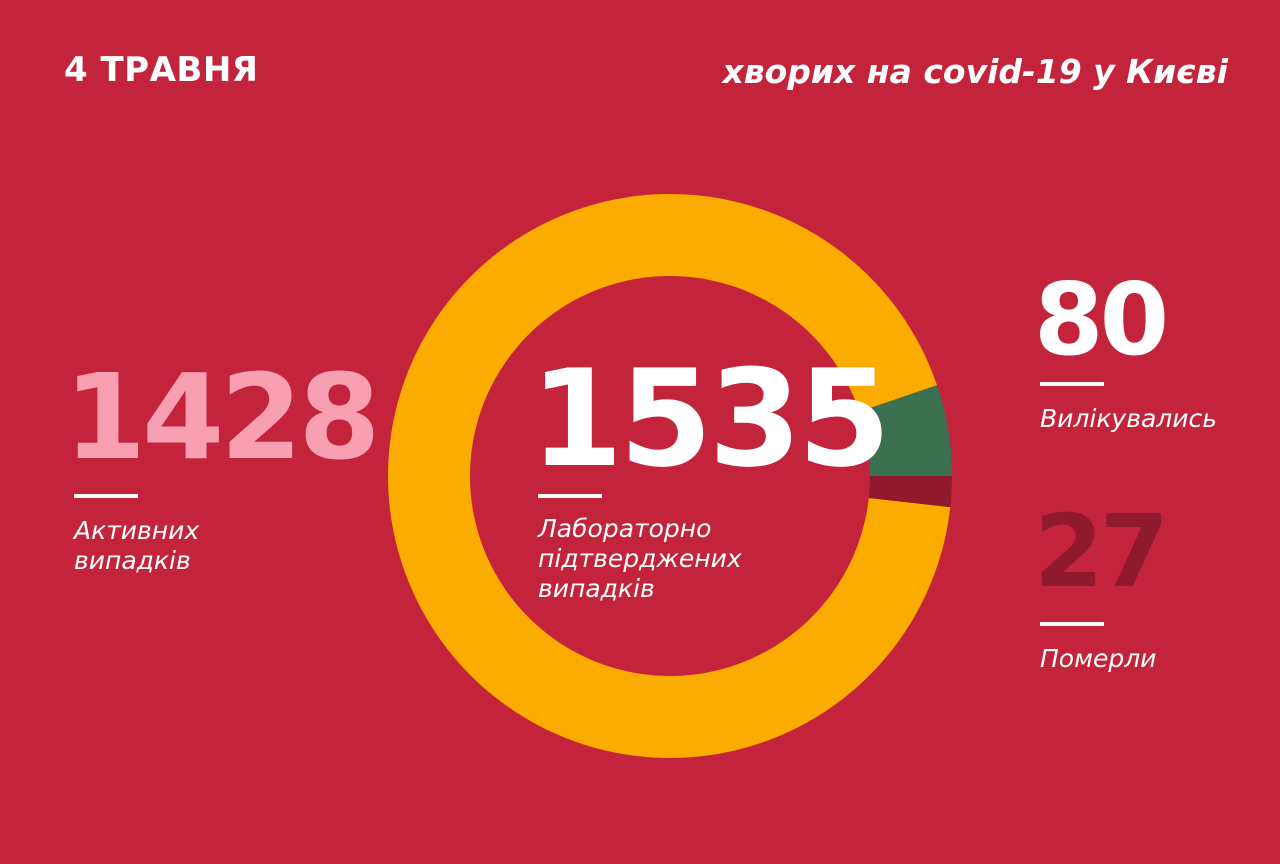 The image size is (1280, 864). What do you see at coordinates (975, 71) in the screenshot?
I see `headline-title: хворих на covid-19 у Києві` at bounding box center [975, 71].